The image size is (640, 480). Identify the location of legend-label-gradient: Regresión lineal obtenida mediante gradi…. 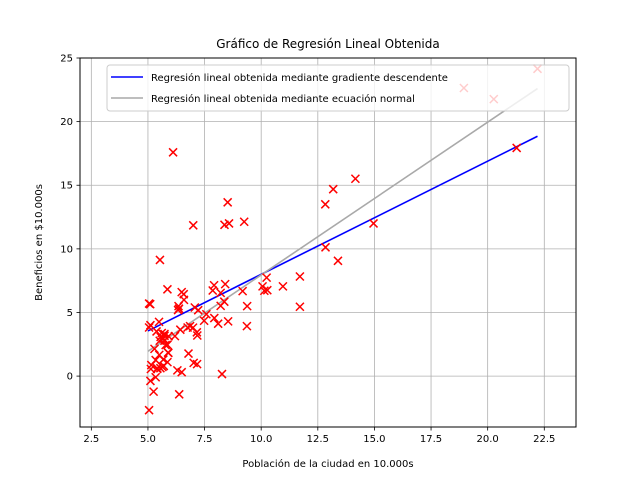
(299, 78).